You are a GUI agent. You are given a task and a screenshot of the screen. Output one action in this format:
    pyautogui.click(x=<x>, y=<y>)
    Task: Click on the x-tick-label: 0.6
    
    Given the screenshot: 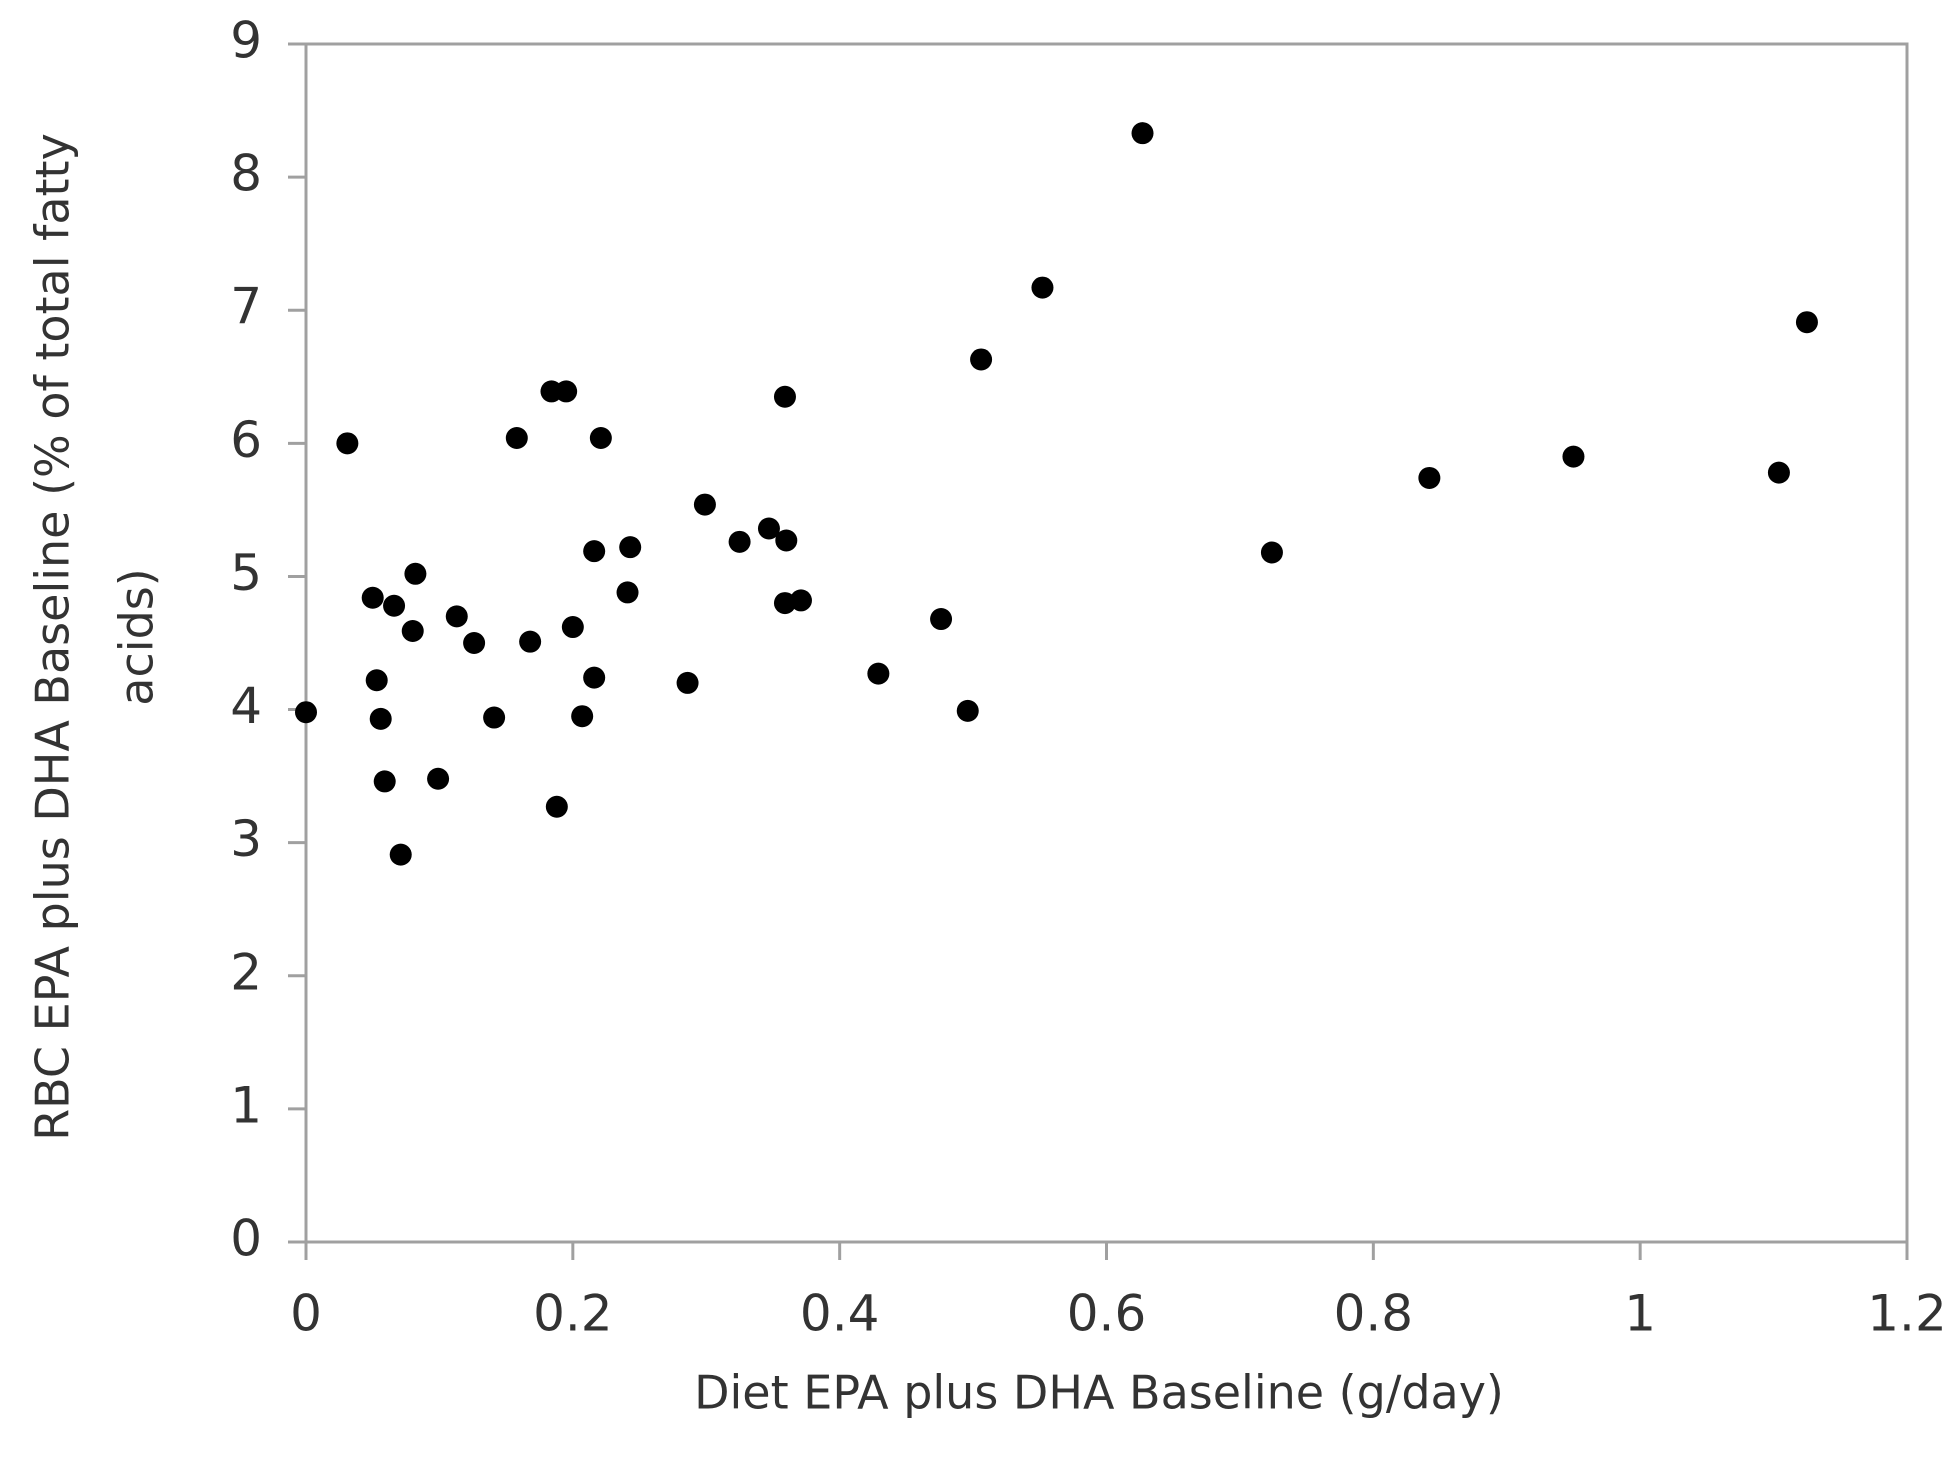 What is the action you would take?
    pyautogui.click(x=1107, y=1314)
    